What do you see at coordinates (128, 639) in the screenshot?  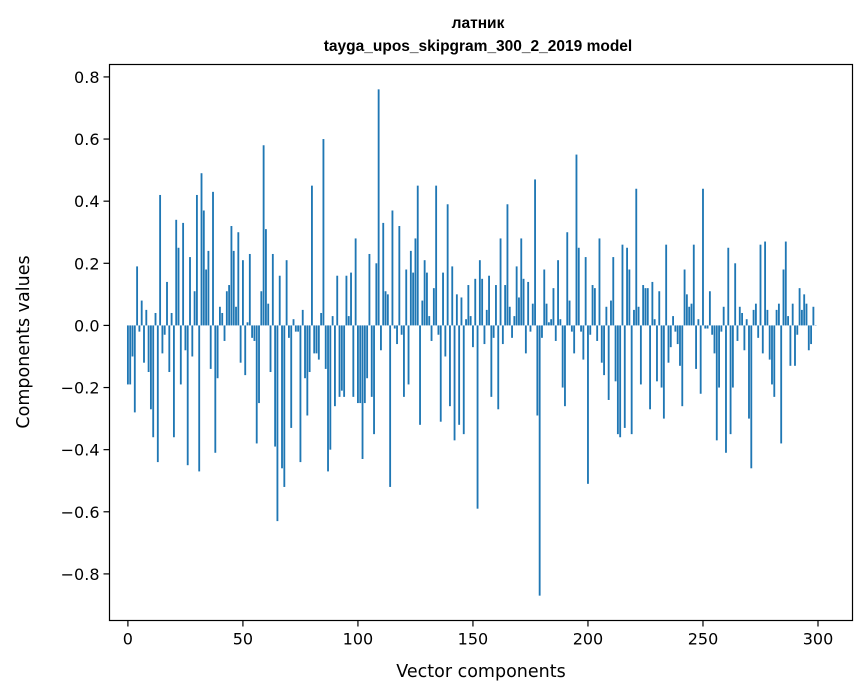 I see `x-tick-label: 0` at bounding box center [128, 639].